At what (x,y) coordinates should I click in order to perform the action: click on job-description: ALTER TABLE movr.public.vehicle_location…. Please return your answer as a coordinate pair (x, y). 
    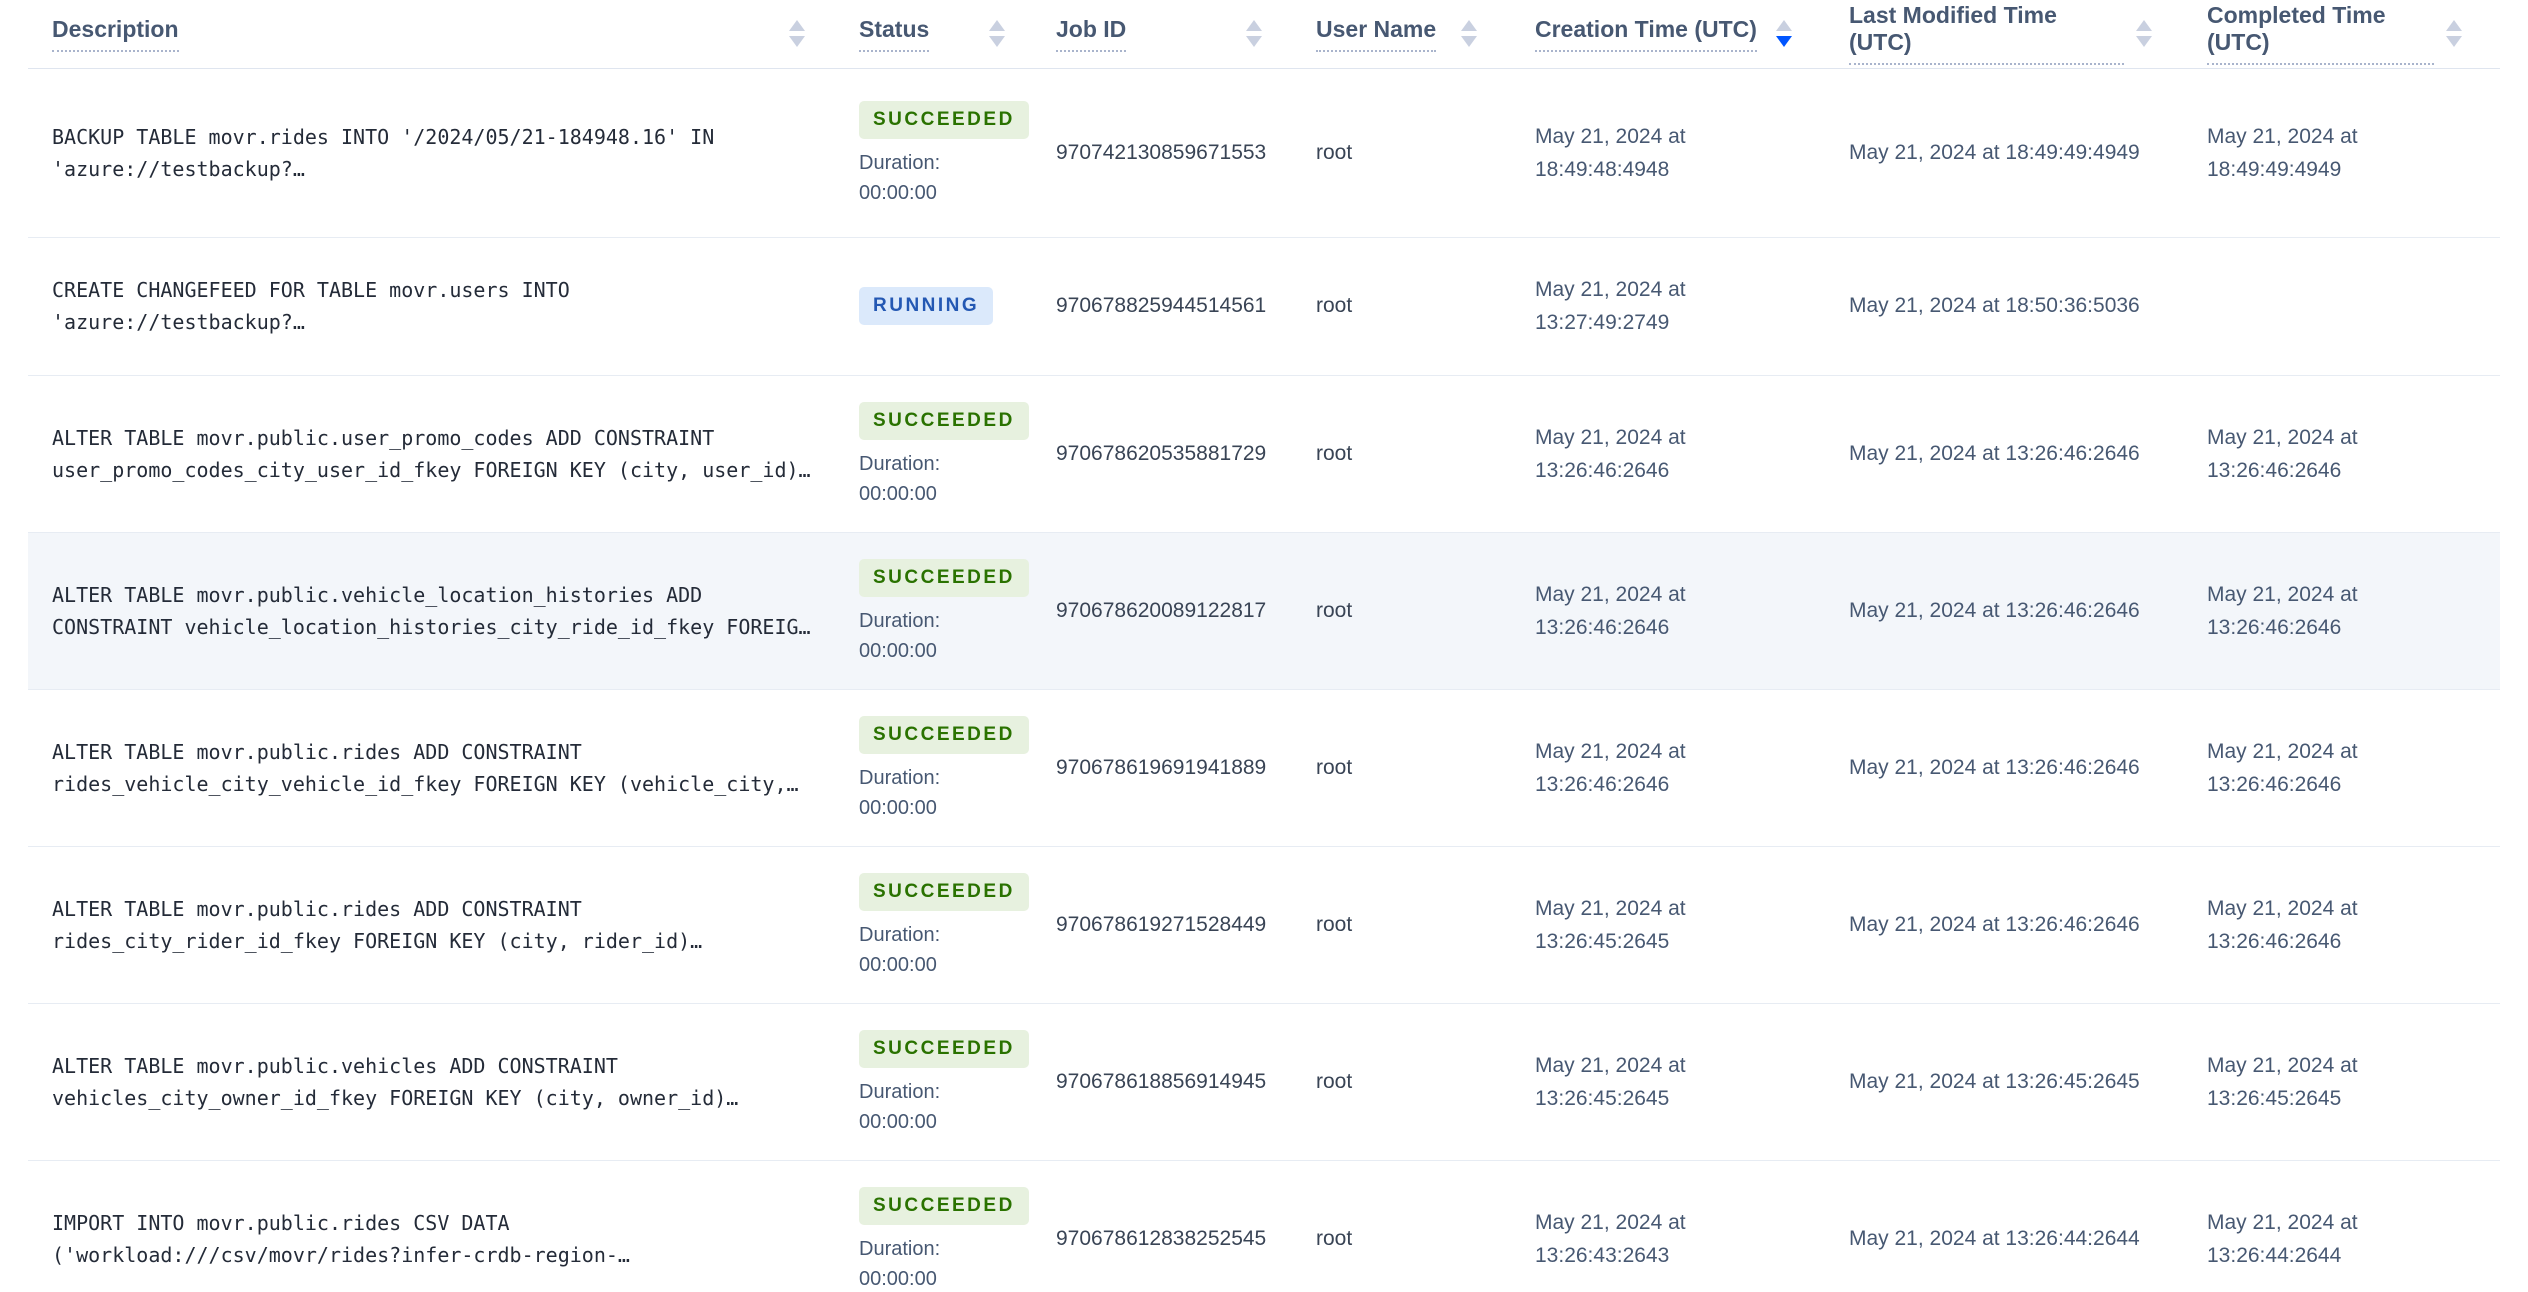
    Looking at the image, I should click on (435, 611).